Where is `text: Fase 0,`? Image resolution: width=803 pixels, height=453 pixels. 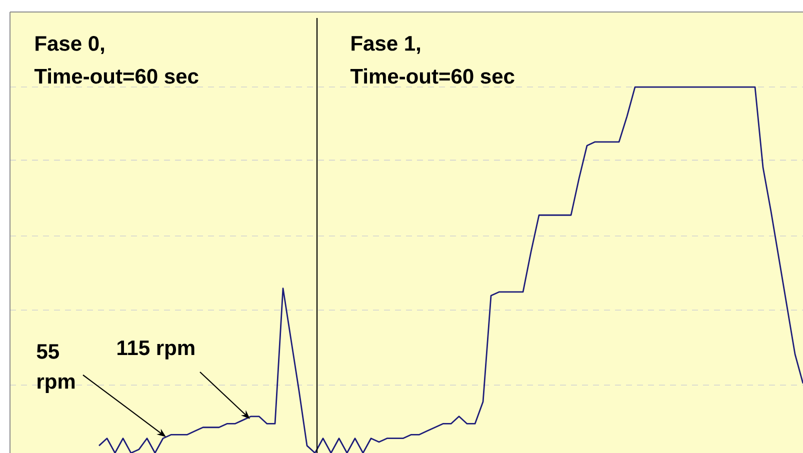 text: Fase 0, is located at coordinates (70, 45).